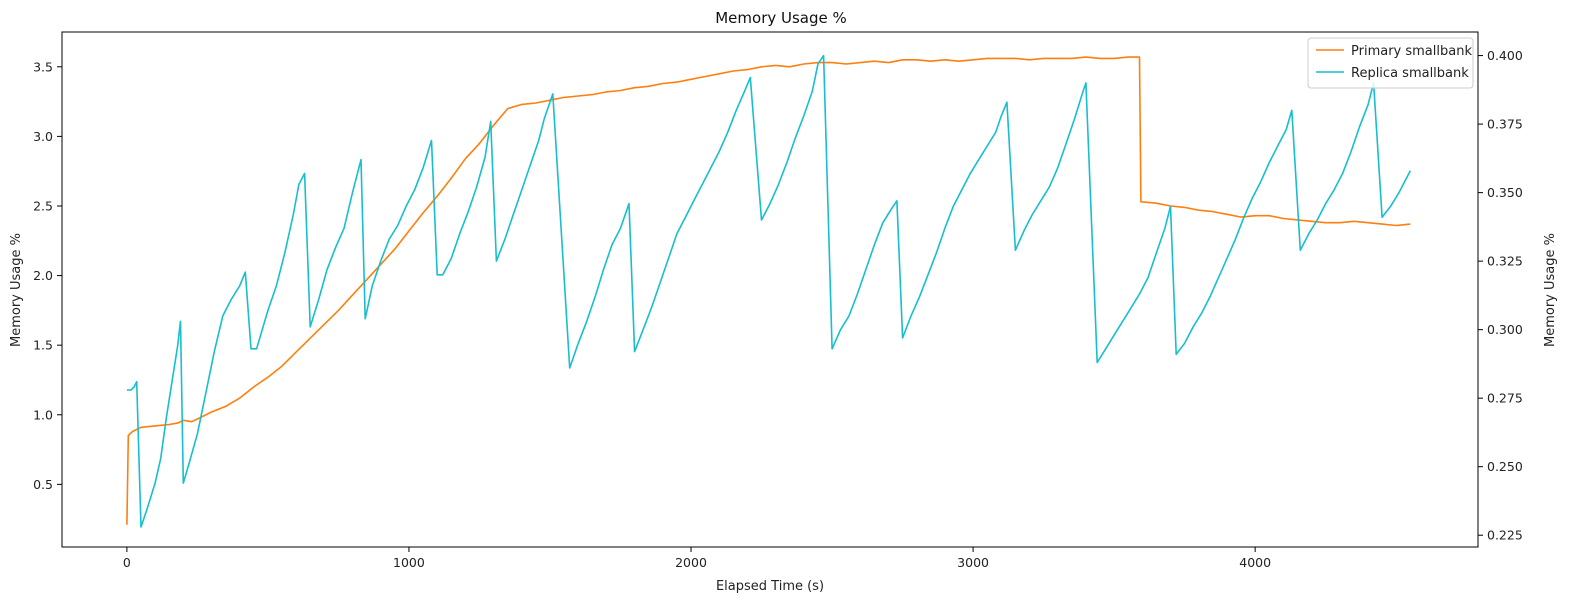 Image resolution: width=1589 pixels, height=612 pixels. Describe the element at coordinates (1505, 466) in the screenshot. I see `y-right-tick-label: 0.250` at that location.